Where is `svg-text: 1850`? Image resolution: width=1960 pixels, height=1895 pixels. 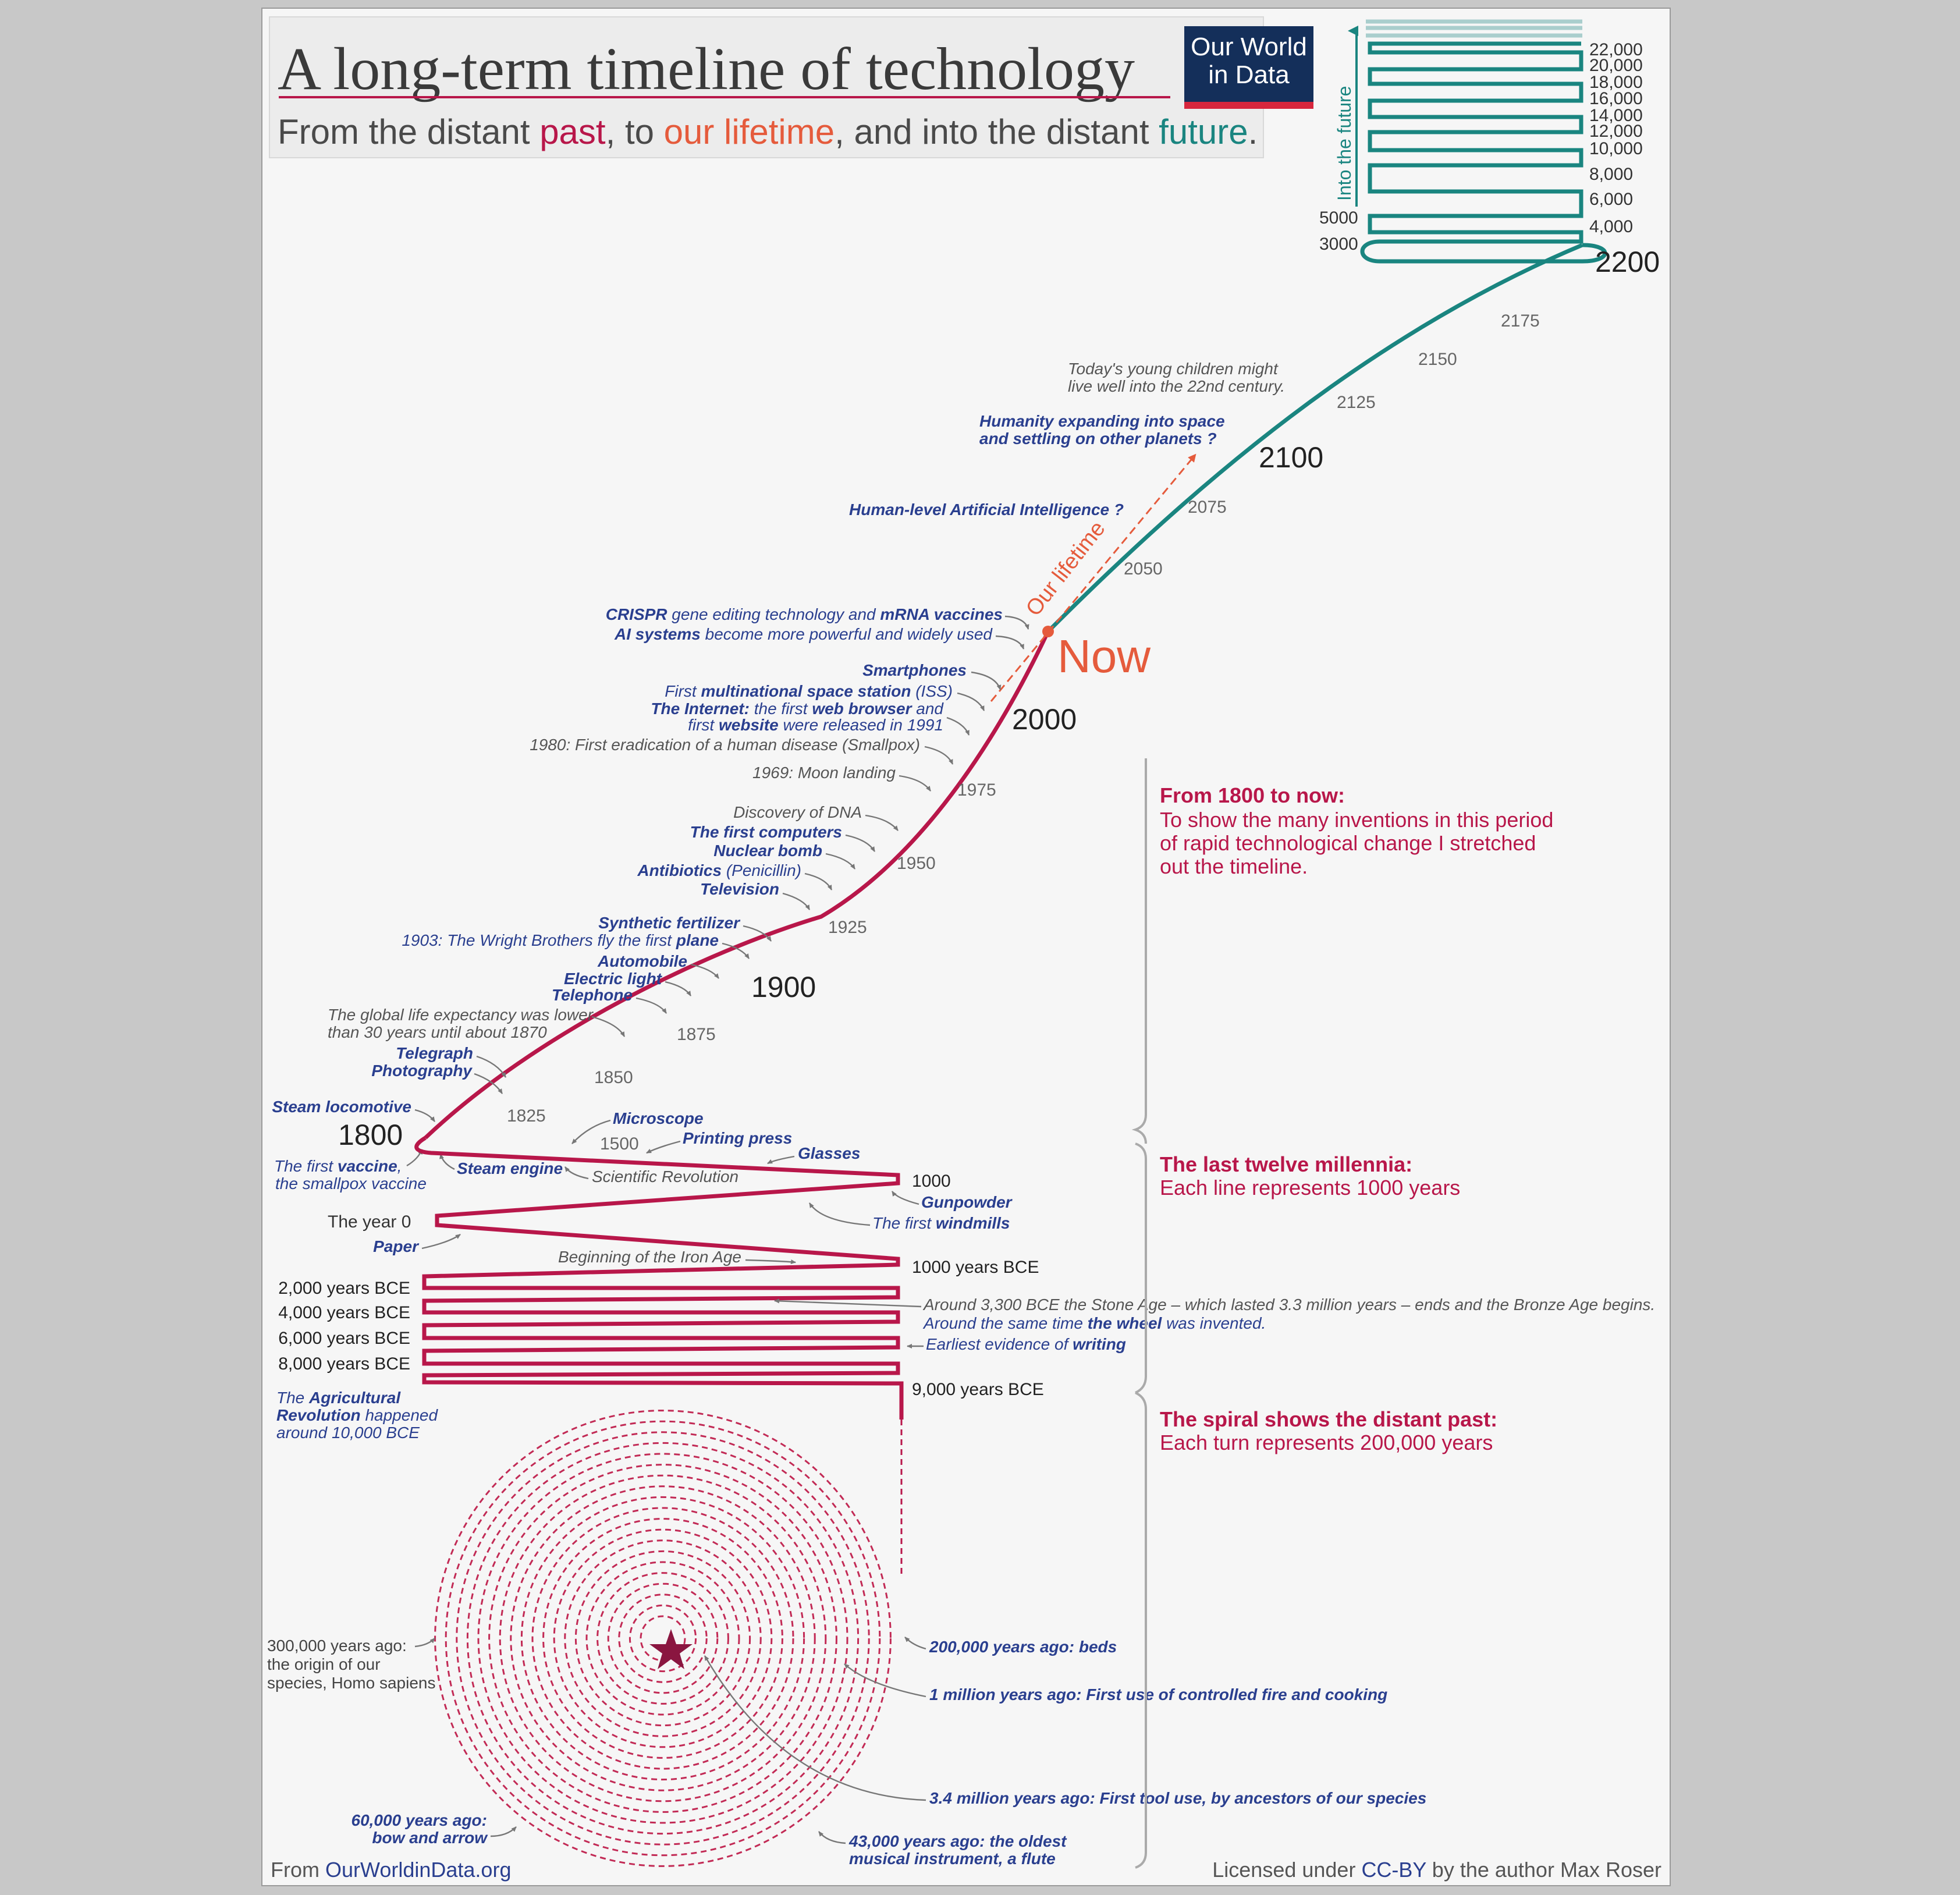
svg-text: 1850 is located at coordinates (613, 1077).